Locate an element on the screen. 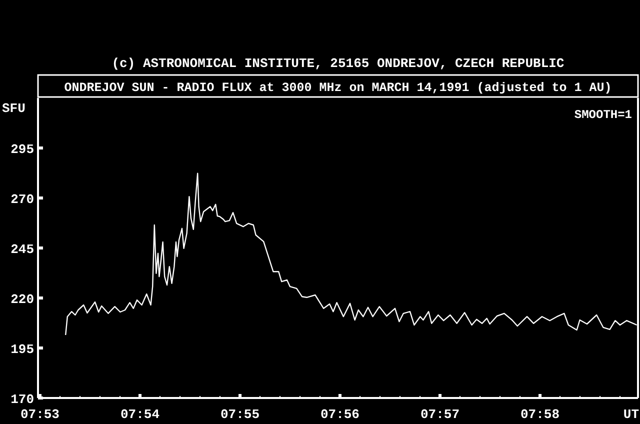 The image size is (640, 424). chart-title: (c) ASTRONOMICAL INSTITUTE, 25165 ONDREJOV, CZECH REPUBLIC is located at coordinates (338, 63).